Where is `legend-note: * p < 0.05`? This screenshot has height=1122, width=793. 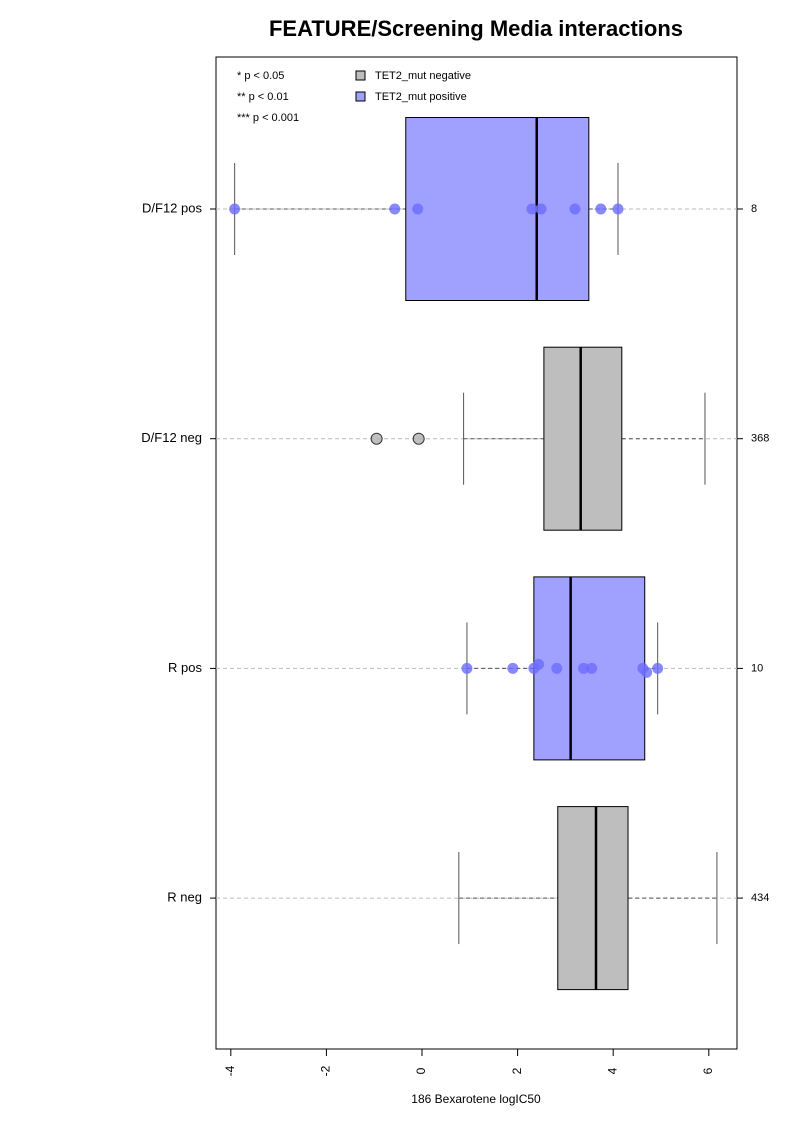 legend-note: * p < 0.05 is located at coordinates (260, 76).